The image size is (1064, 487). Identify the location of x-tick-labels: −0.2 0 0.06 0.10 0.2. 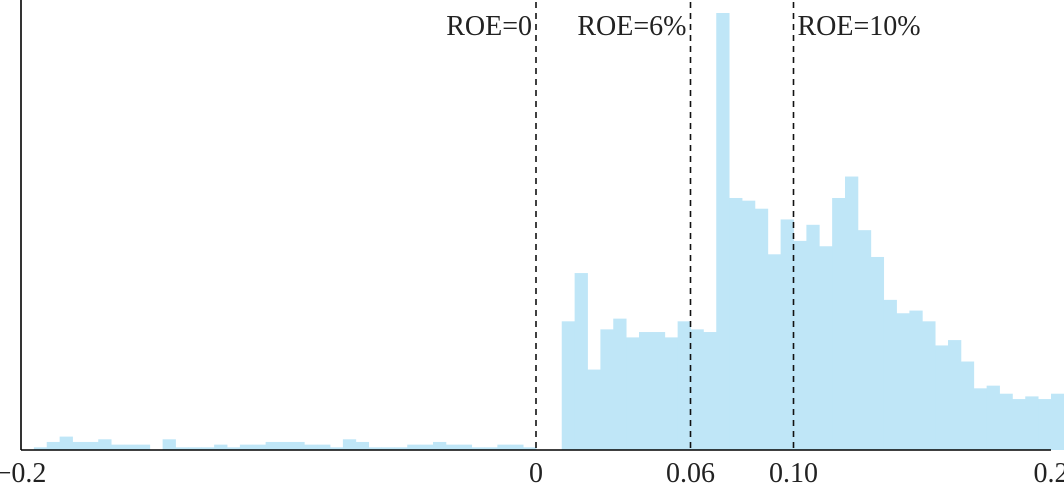
(532, 472).